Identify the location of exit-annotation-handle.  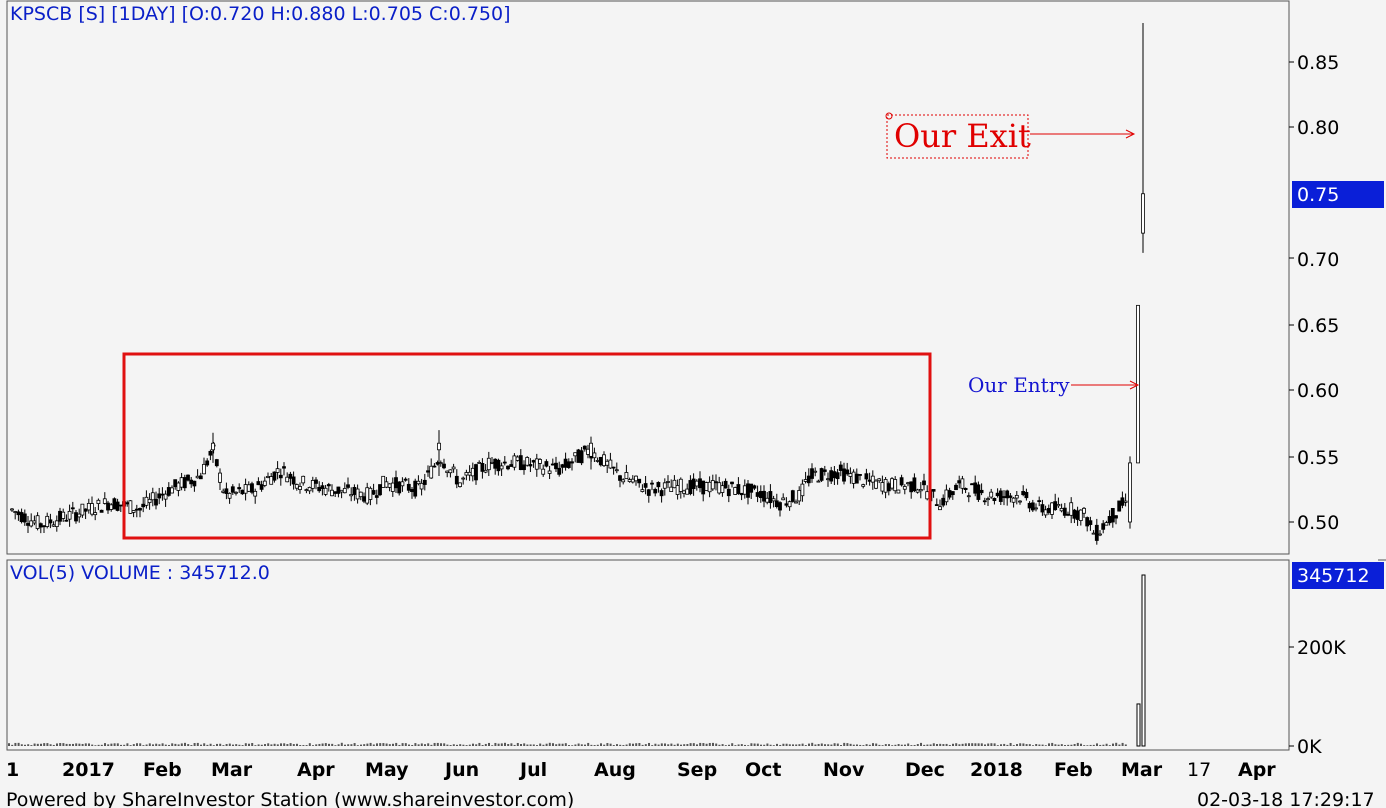
(889, 116).